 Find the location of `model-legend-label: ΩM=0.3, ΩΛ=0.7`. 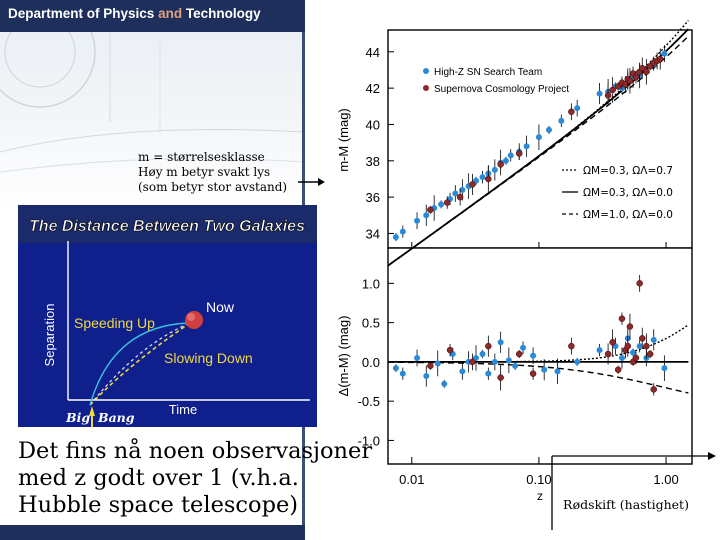

model-legend-label: ΩM=0.3, ΩΛ=0.7 is located at coordinates (628, 171).